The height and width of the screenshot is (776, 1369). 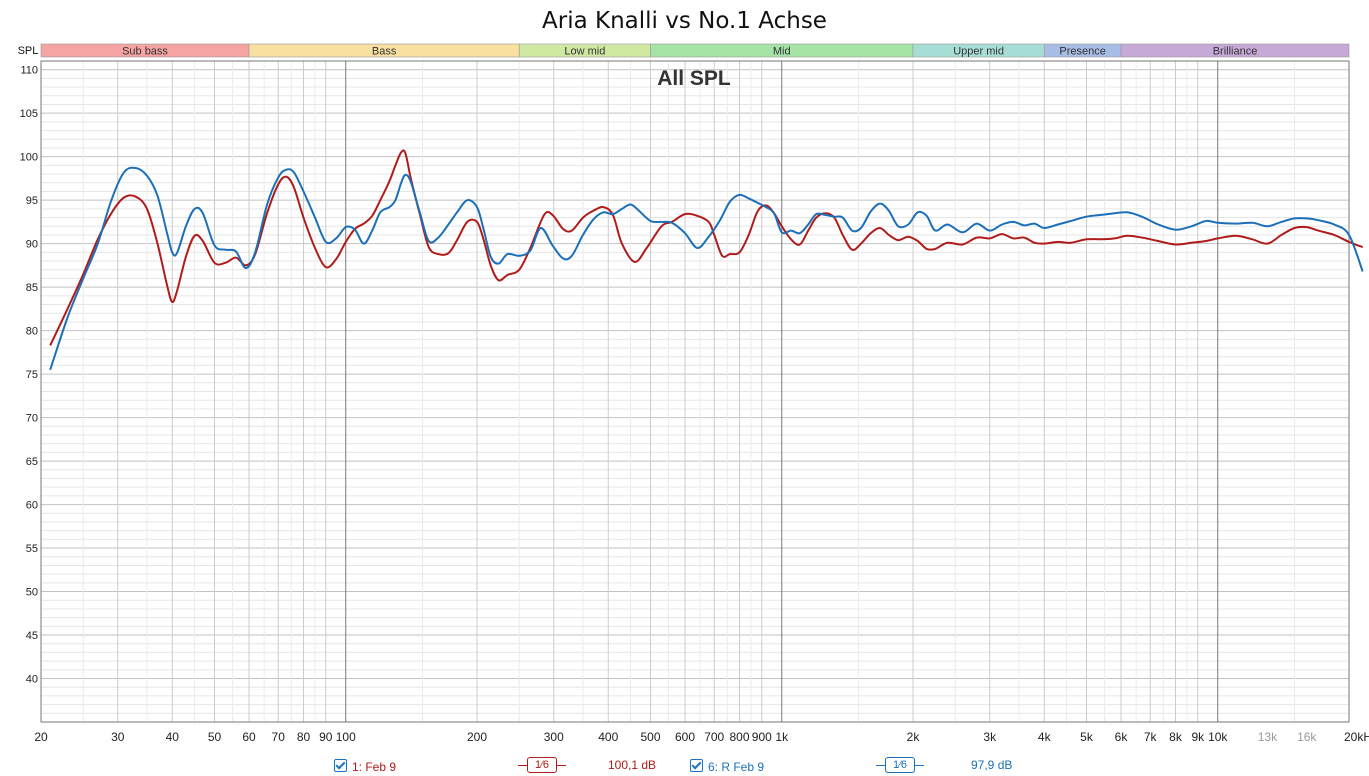 What do you see at coordinates (990, 737) in the screenshot?
I see `x-tick-3000: 3k` at bounding box center [990, 737].